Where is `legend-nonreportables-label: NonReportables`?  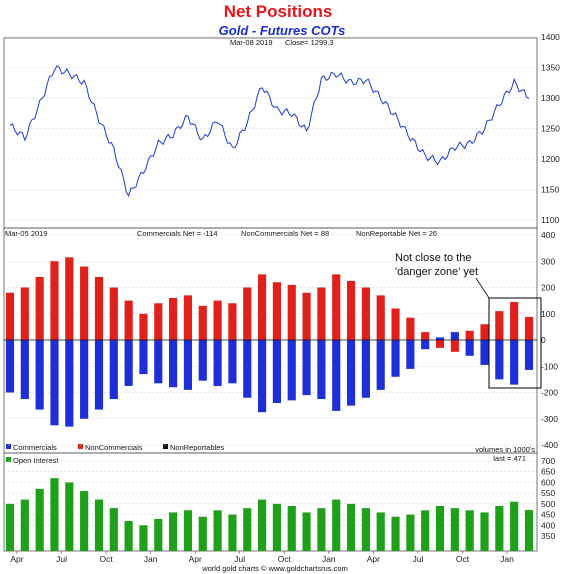 legend-nonreportables-label: NonReportables is located at coordinates (197, 447).